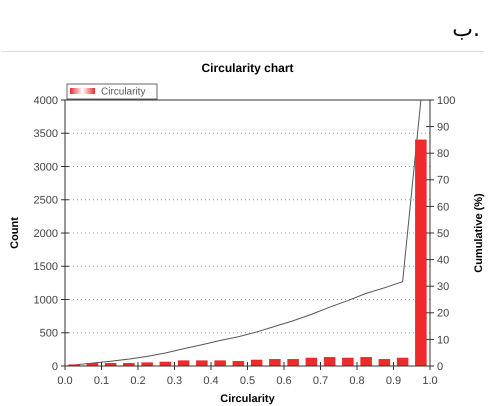  I want to click on y2-tick-label: 0, so click(440, 366).